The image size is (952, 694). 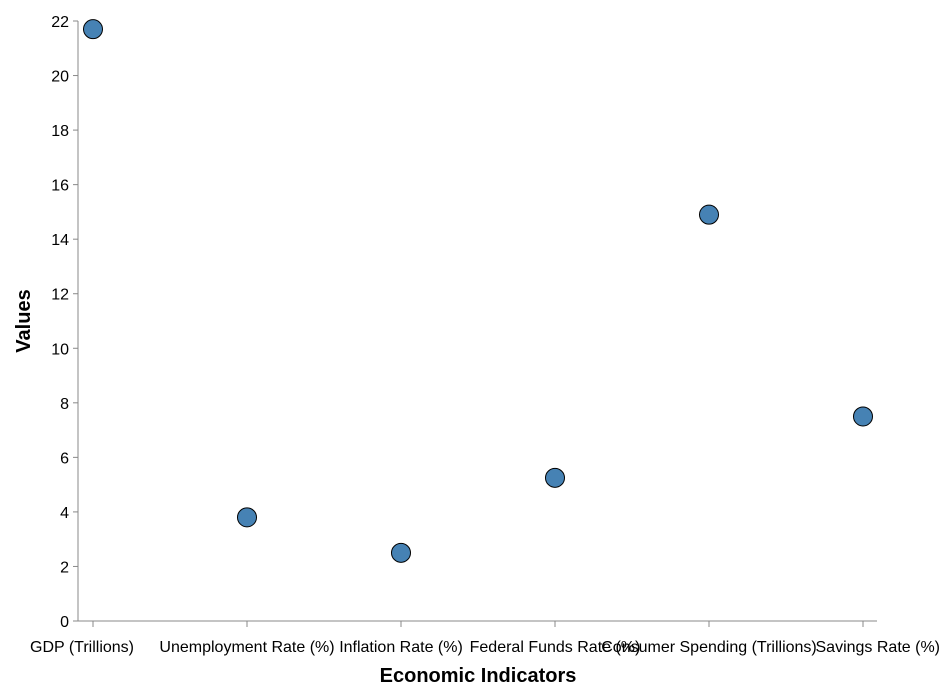 I want to click on y-tick-label: 20, so click(x=60, y=77).